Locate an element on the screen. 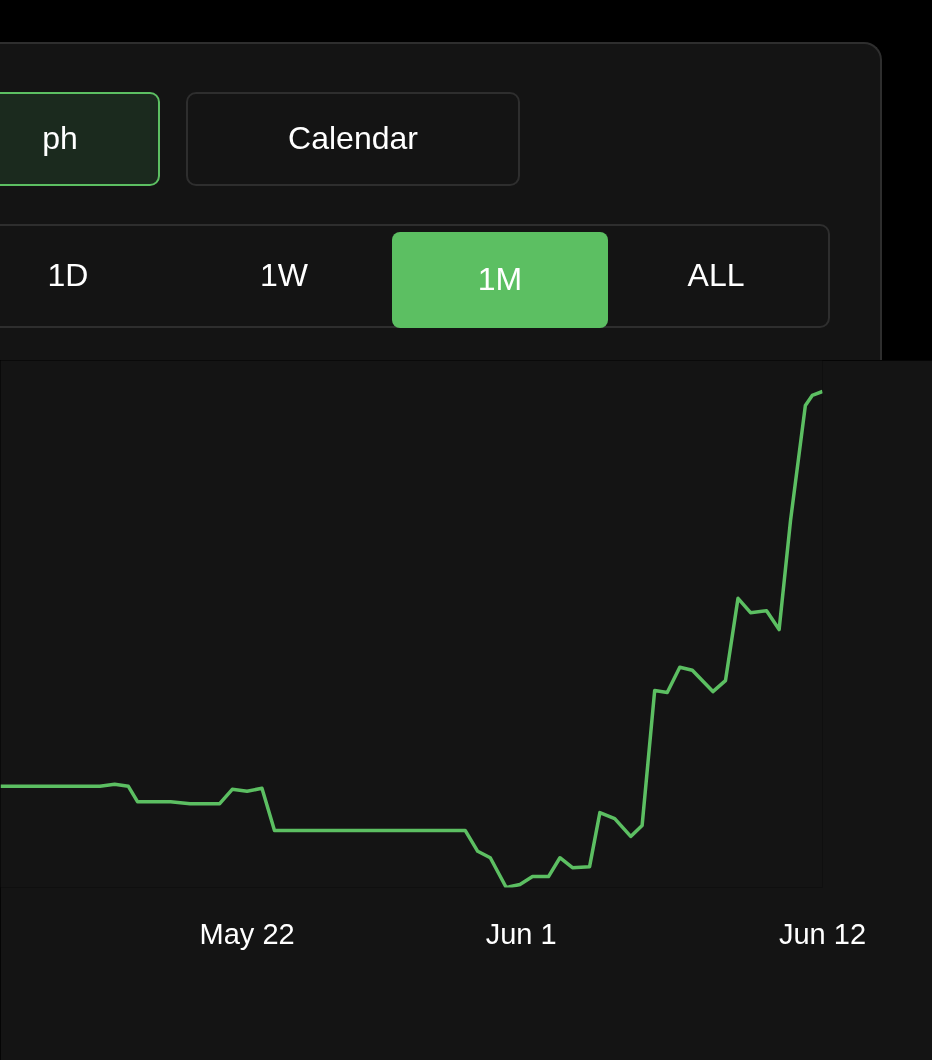 The width and height of the screenshot is (932, 1062). x-tick-label: Jun 1 is located at coordinates (521, 933).